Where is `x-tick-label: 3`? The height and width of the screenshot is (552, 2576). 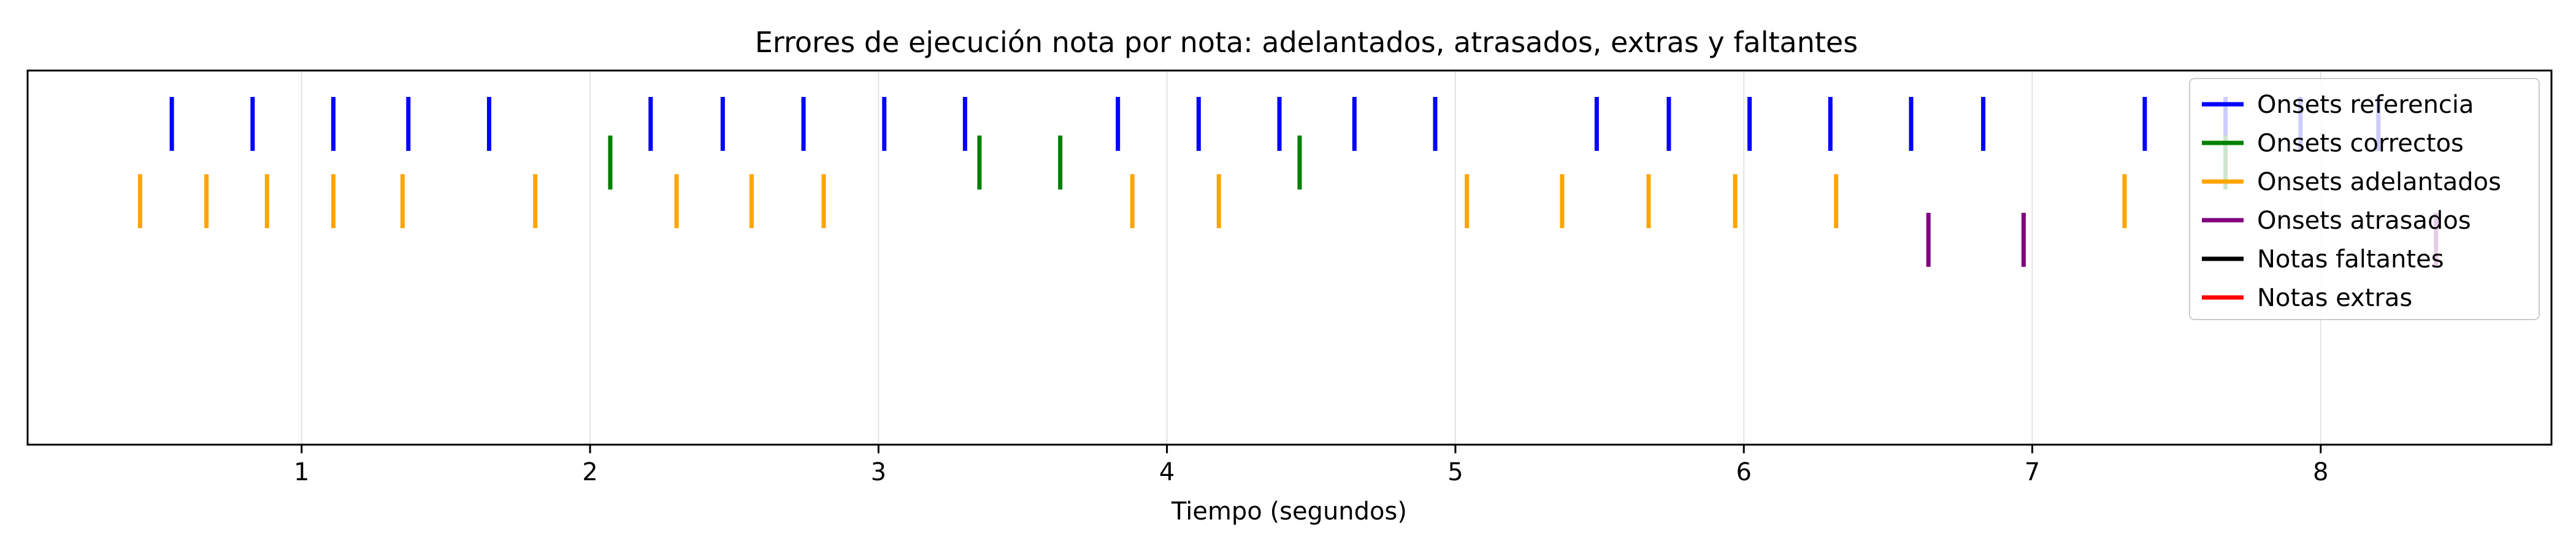 x-tick-label: 3 is located at coordinates (878, 472).